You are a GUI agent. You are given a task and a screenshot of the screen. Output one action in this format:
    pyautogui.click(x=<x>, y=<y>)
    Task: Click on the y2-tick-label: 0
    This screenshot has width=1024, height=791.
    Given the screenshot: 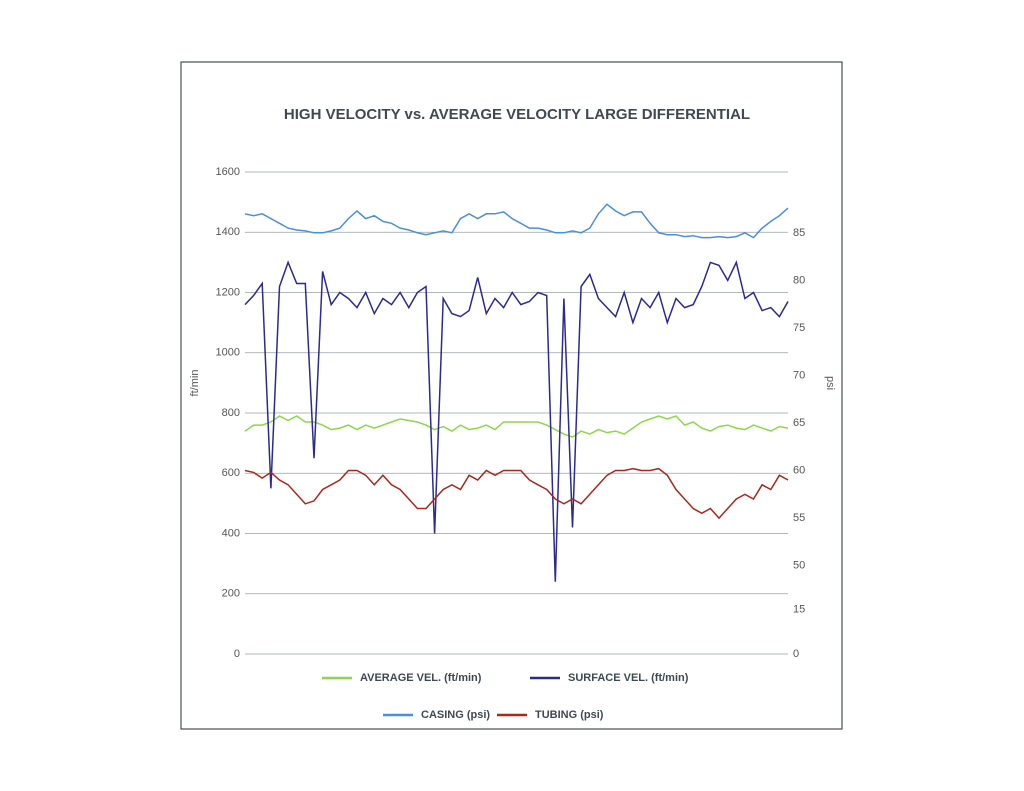 What is the action you would take?
    pyautogui.click(x=796, y=654)
    